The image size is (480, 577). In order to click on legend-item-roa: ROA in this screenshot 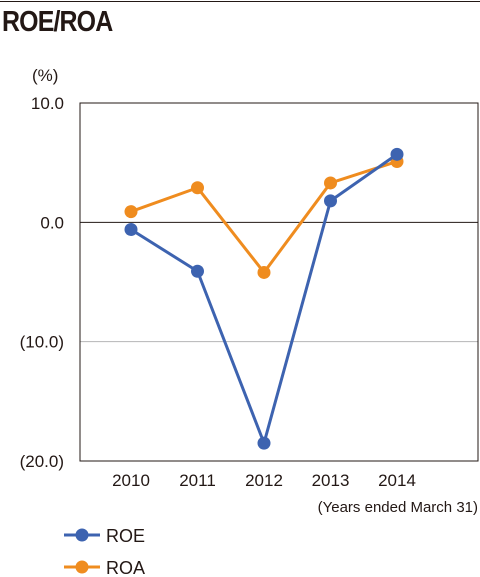, I will do `click(104, 567)`.